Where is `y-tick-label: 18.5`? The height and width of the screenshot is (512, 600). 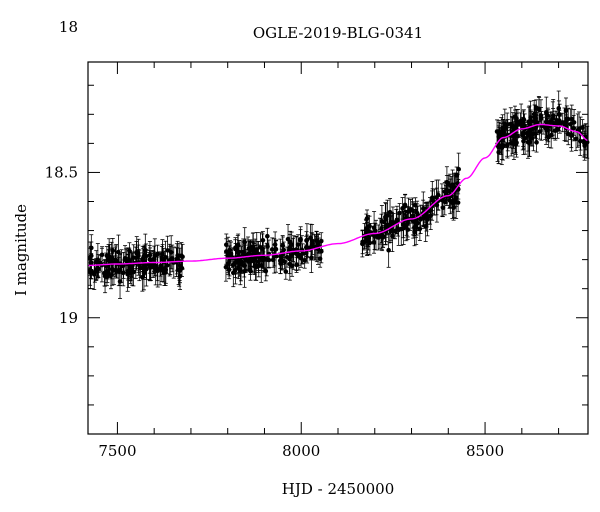
y-tick-label: 18.5 is located at coordinates (61, 172).